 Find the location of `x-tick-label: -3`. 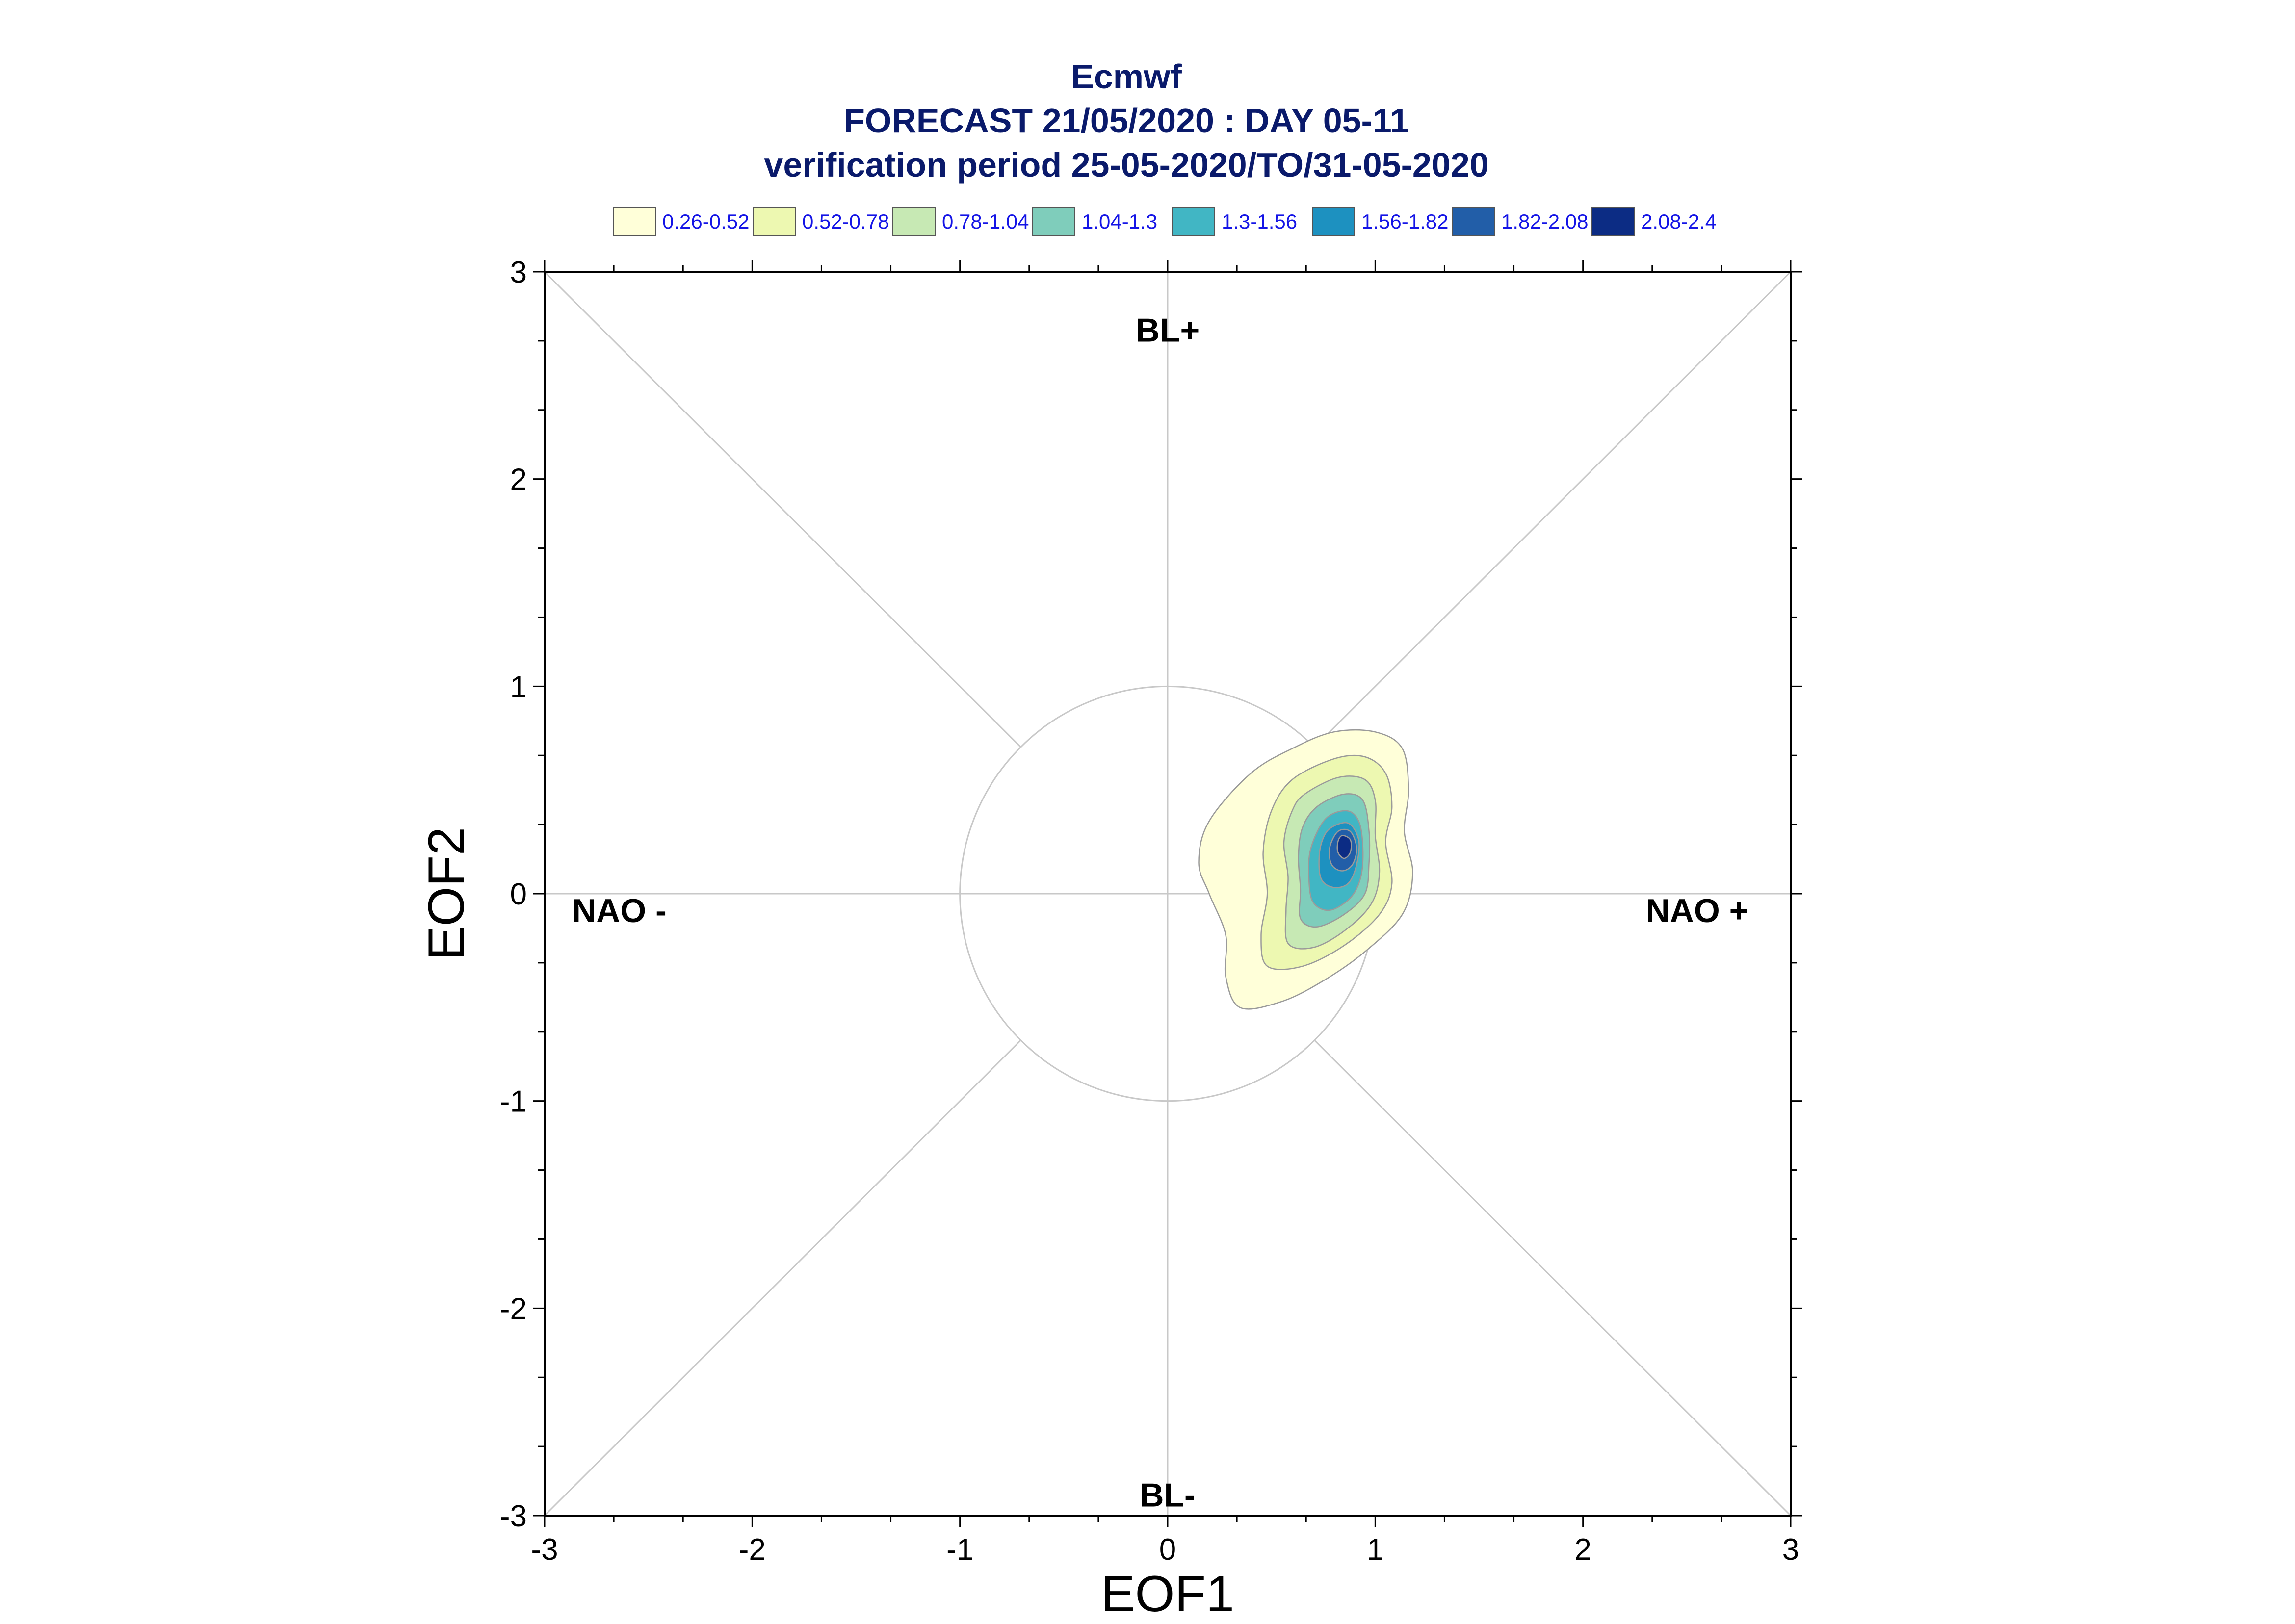

x-tick-label: -3 is located at coordinates (544, 1550).